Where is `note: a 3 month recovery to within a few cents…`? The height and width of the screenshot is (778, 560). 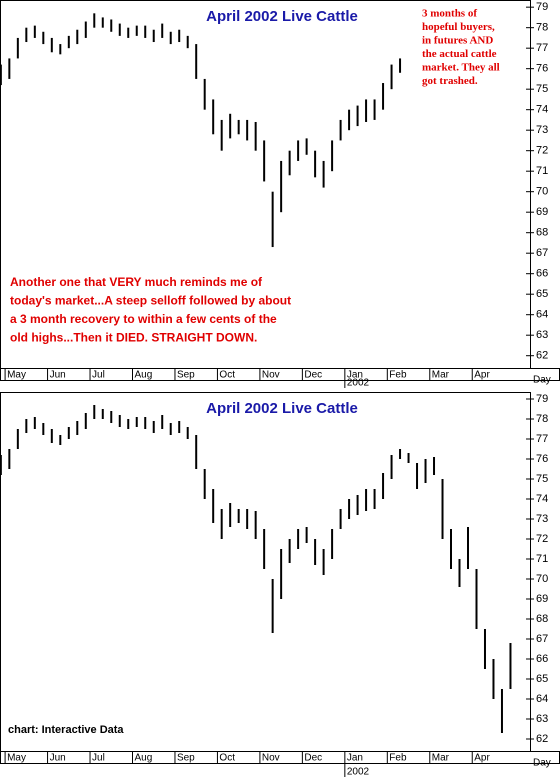 note: a 3 month recovery to within a few cents… is located at coordinates (143, 319).